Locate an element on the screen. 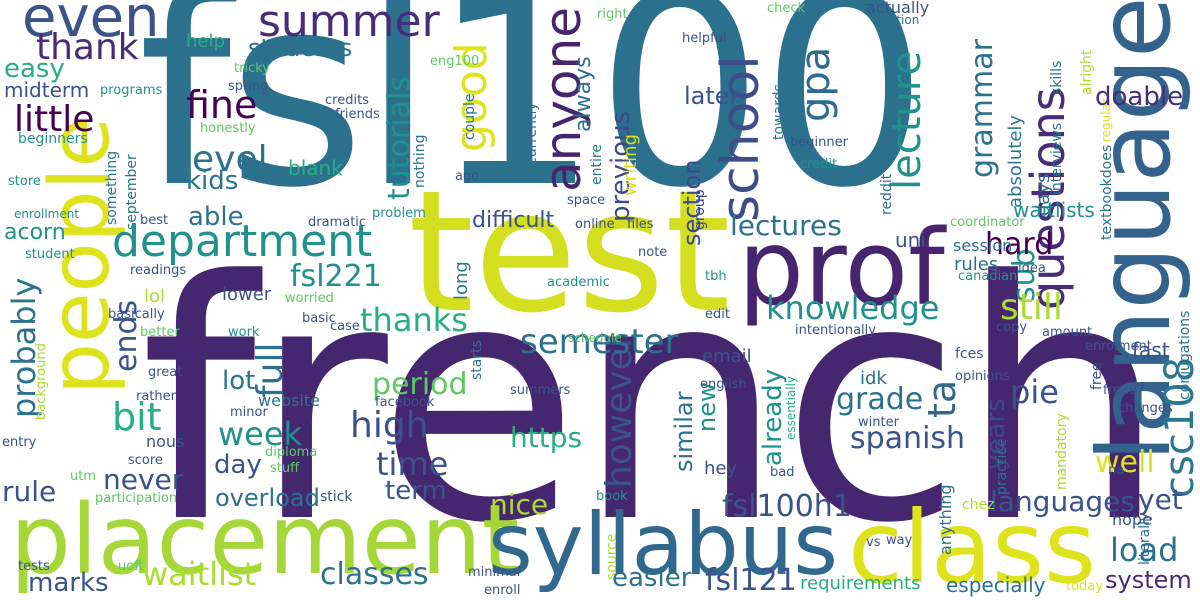  word-starts: starts is located at coordinates (477, 360).